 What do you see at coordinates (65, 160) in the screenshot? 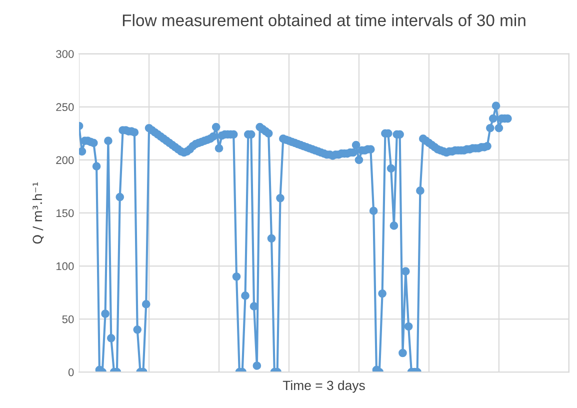
I see `y-tick-label: 200` at bounding box center [65, 160].